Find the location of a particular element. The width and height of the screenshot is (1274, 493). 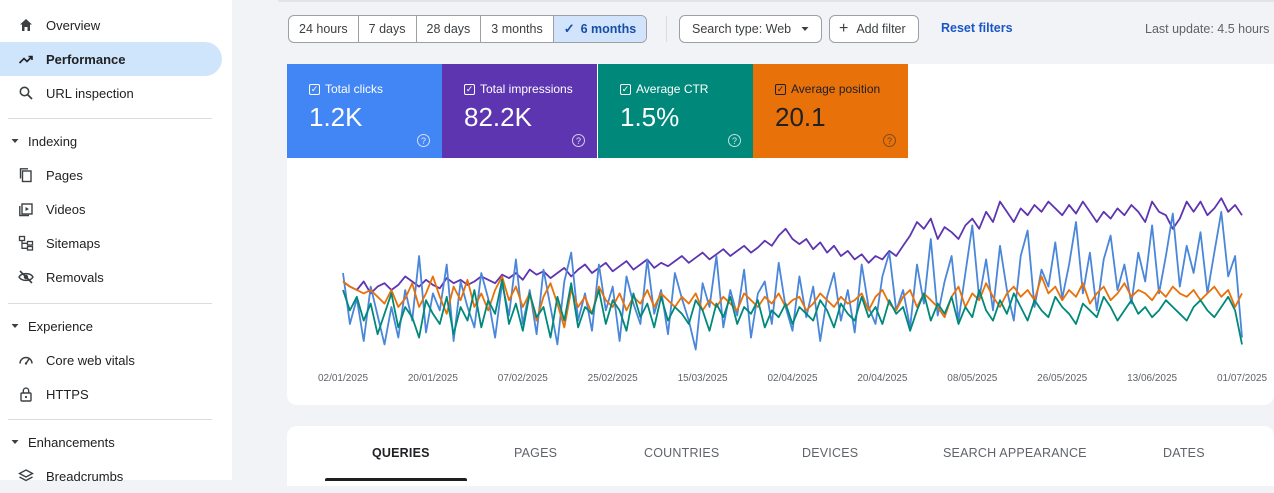

metric-value: 1.5% is located at coordinates (650, 117).